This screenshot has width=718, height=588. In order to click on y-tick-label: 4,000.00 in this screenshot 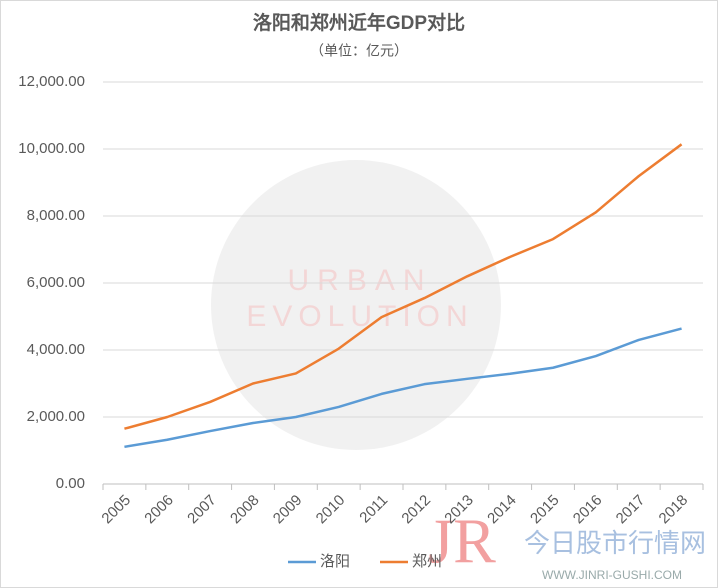, I will do `click(56, 349)`.